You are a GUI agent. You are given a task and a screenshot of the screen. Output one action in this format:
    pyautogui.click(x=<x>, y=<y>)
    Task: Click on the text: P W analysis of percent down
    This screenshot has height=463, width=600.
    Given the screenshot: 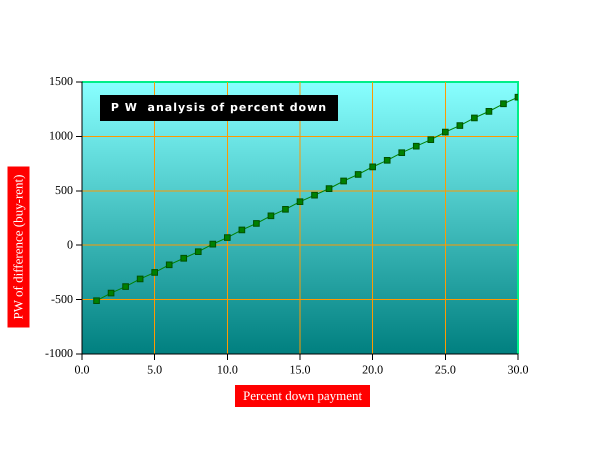 What is the action you would take?
    pyautogui.click(x=219, y=108)
    